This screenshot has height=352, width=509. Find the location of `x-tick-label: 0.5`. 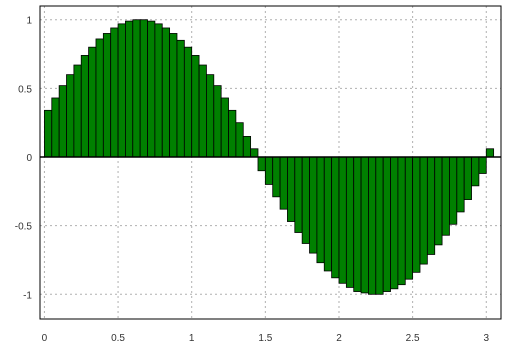

x-tick-label: 0.5 is located at coordinates (118, 338).